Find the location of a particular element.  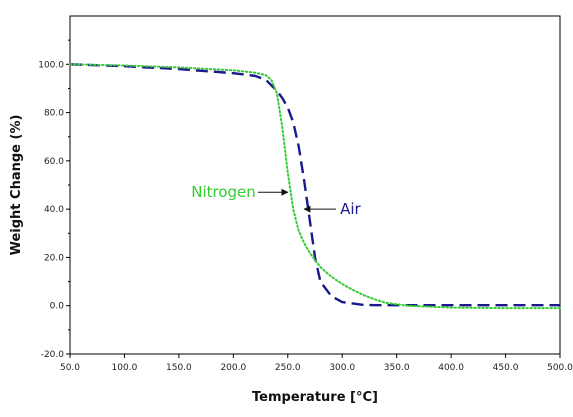

x-tick-label: 200.0 is located at coordinates (233, 368).